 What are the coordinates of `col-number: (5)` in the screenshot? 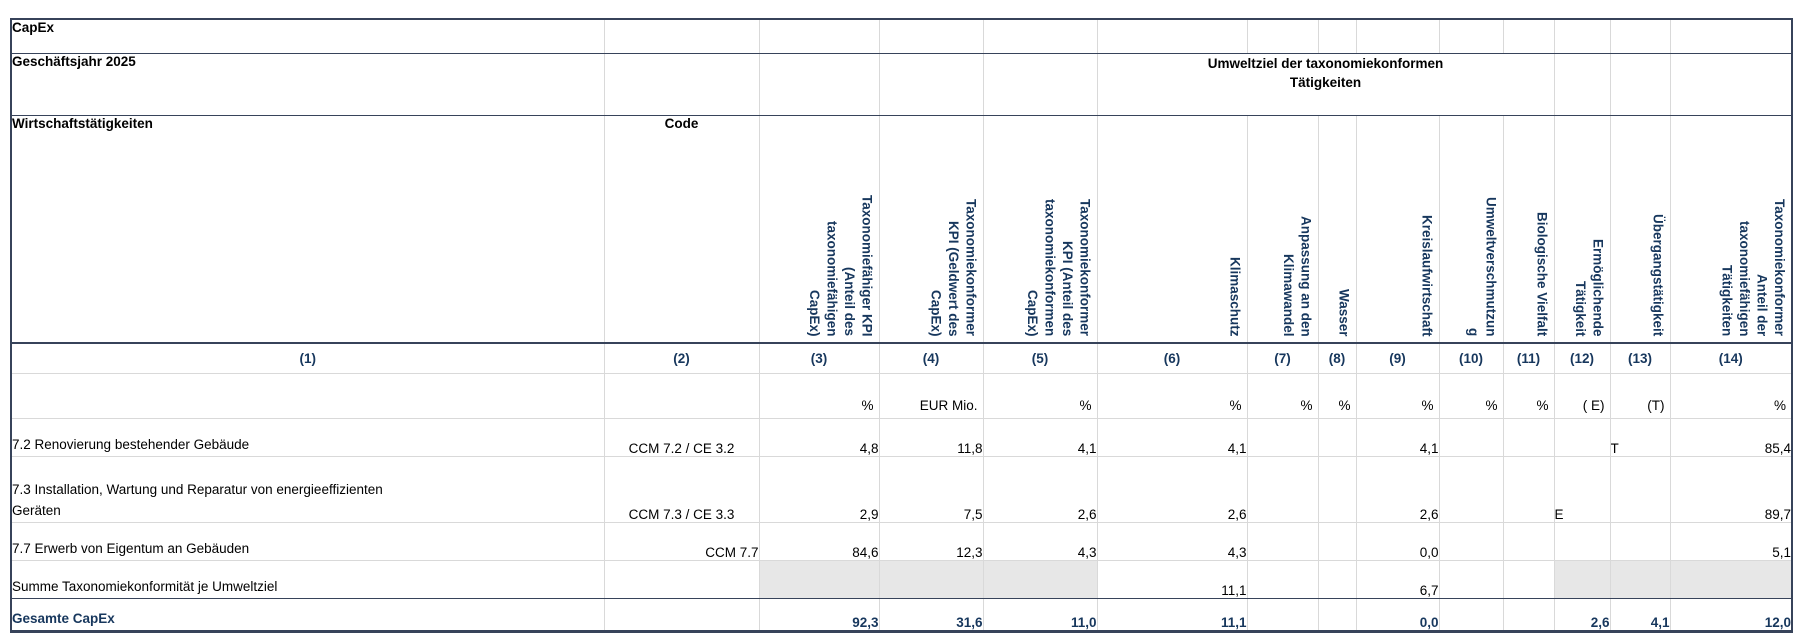 It's located at (1040, 358).